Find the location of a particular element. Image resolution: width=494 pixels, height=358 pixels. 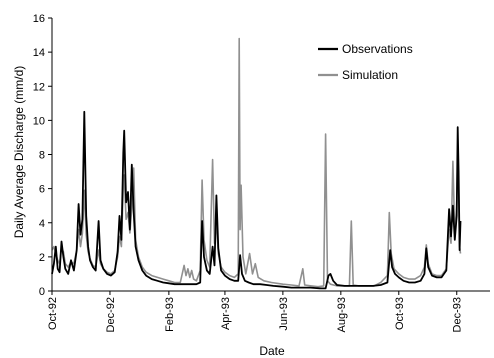

legend: Observations Simulation is located at coordinates (365, 62).